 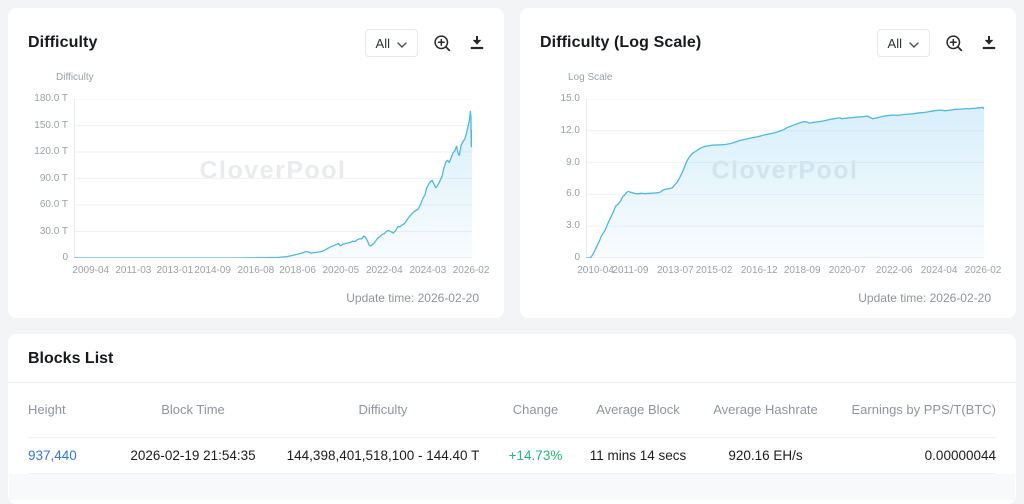 I want to click on cell-earnings: 0.00000044, so click(x=912, y=455).